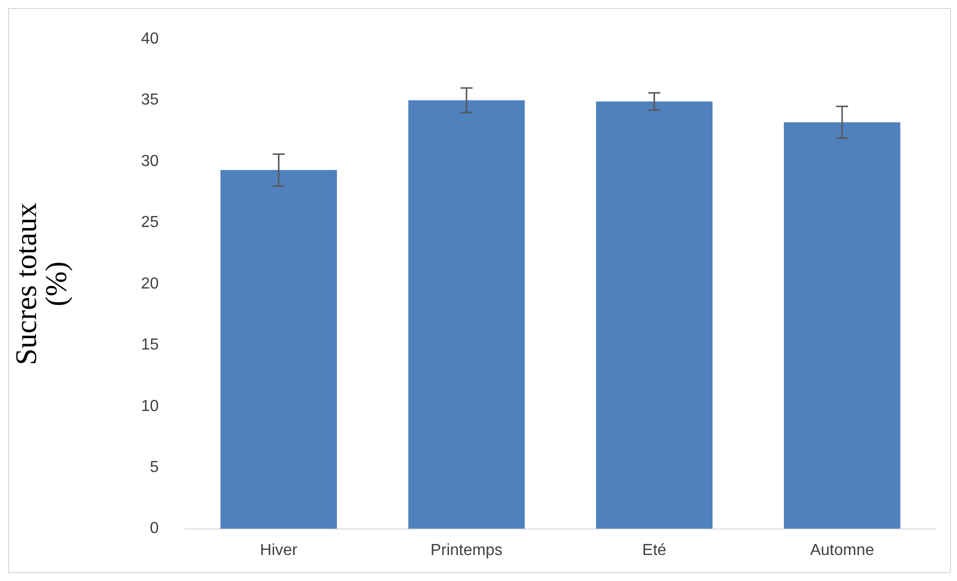 The image size is (957, 581). Describe the element at coordinates (41, 284) in the screenshot. I see `y-axis-title: Sucres totaux (%)` at that location.